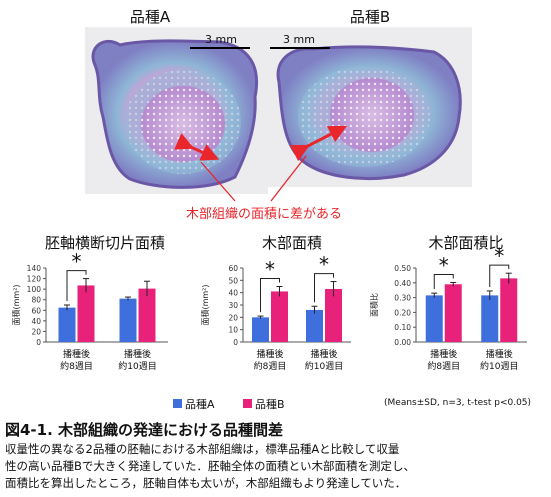  What do you see at coordinates (402, 283) in the screenshot?
I see `y-tick-label: 0.40` at bounding box center [402, 283].